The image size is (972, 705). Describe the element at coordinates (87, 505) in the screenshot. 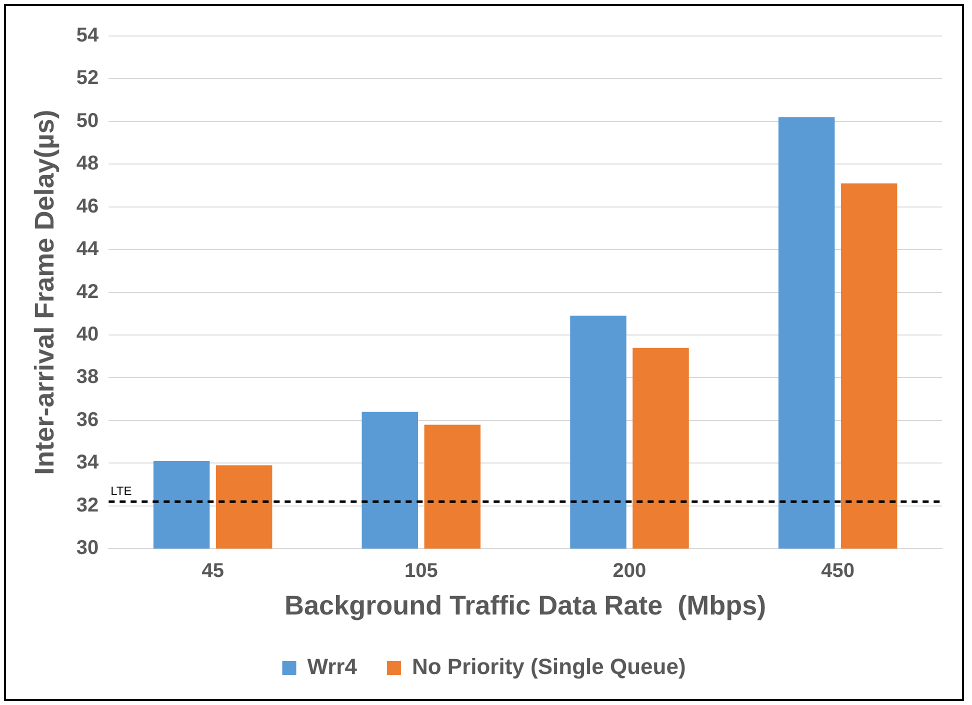

I see `y-tick-label: 32` at that location.